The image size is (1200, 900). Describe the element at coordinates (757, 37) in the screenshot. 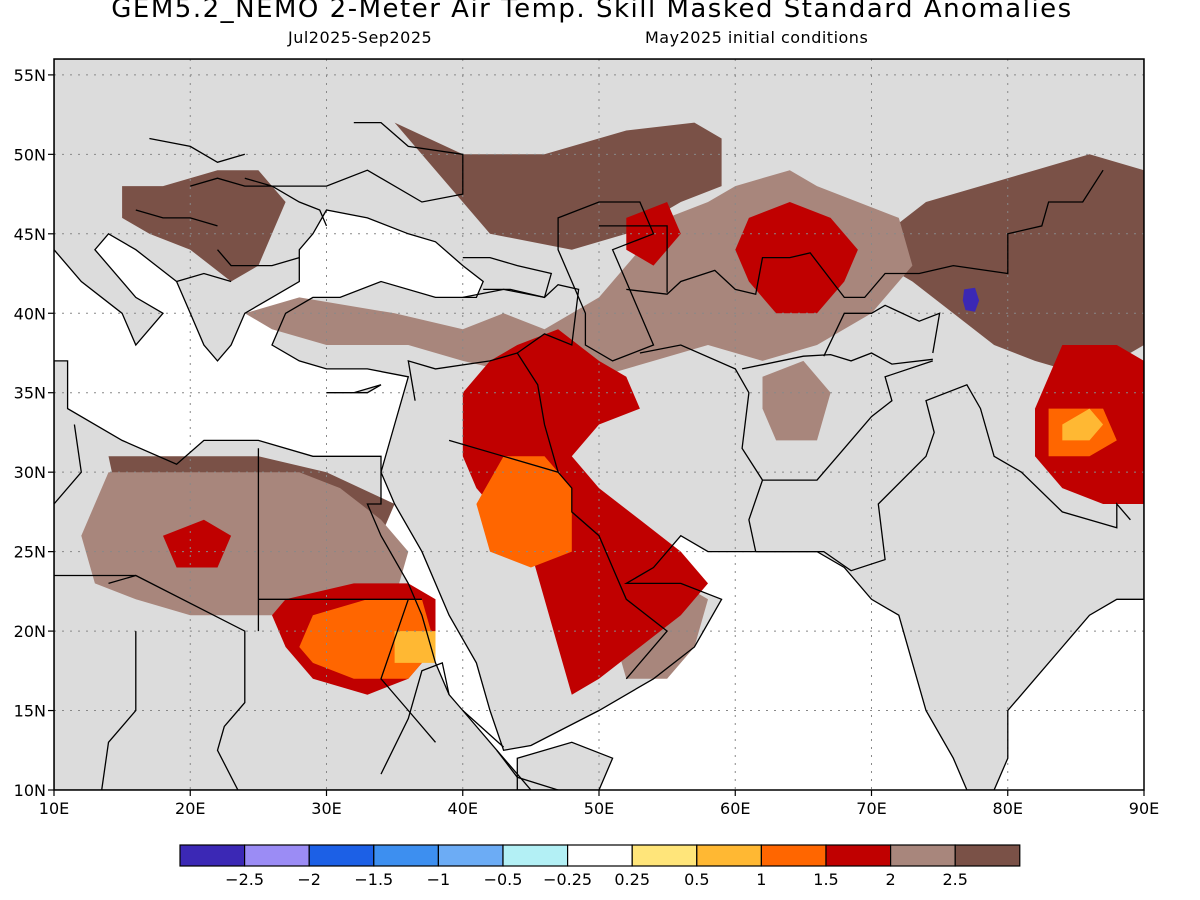

I see `initial-conditions: May2025 initial conditions` at that location.